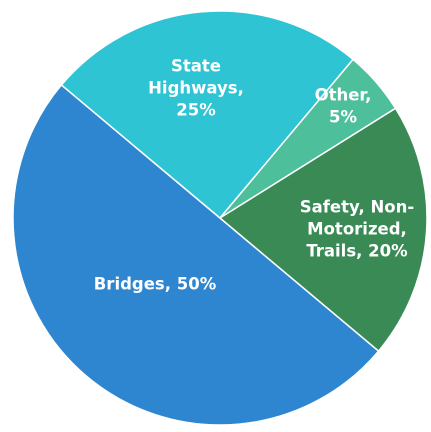 The height and width of the screenshot is (432, 431). Describe the element at coordinates (357, 251) in the screenshot. I see `slice-label: Trails, 20%` at that location.